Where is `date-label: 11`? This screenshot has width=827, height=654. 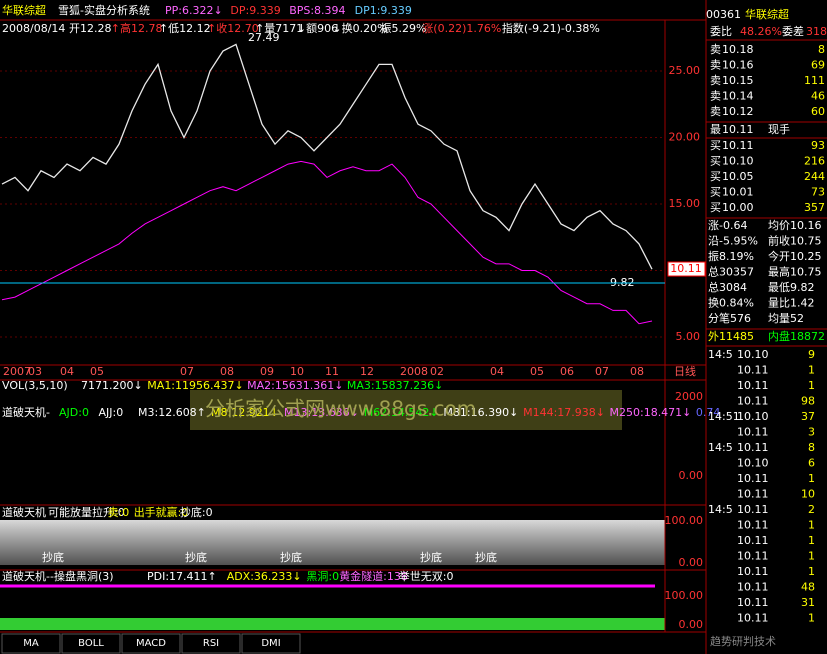 date-label: 11 is located at coordinates (332, 371).